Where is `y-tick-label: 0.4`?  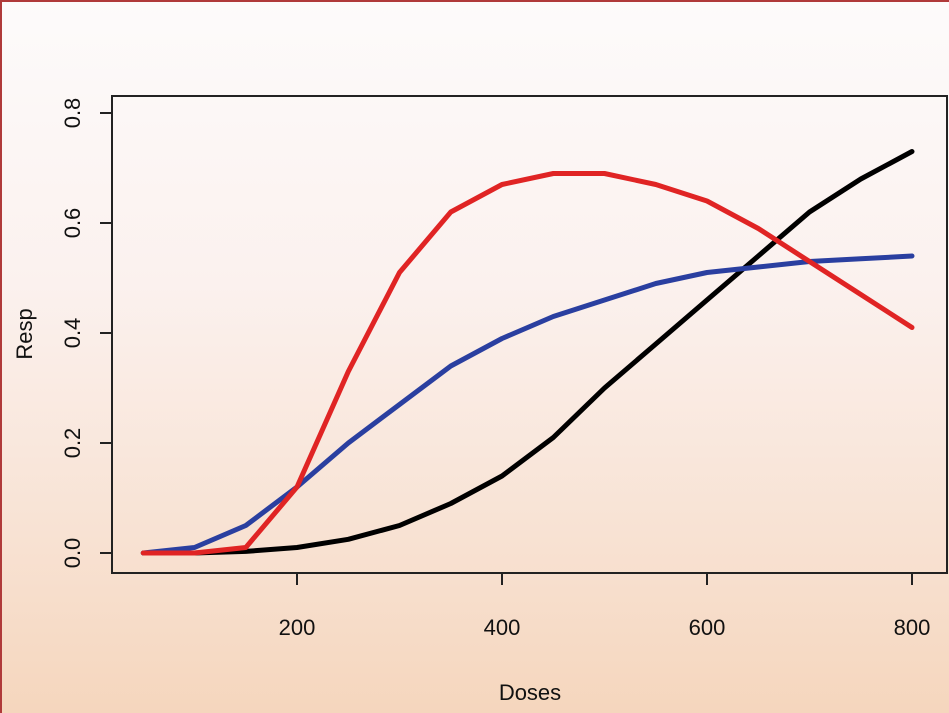
y-tick-label: 0.4 is located at coordinates (72, 333).